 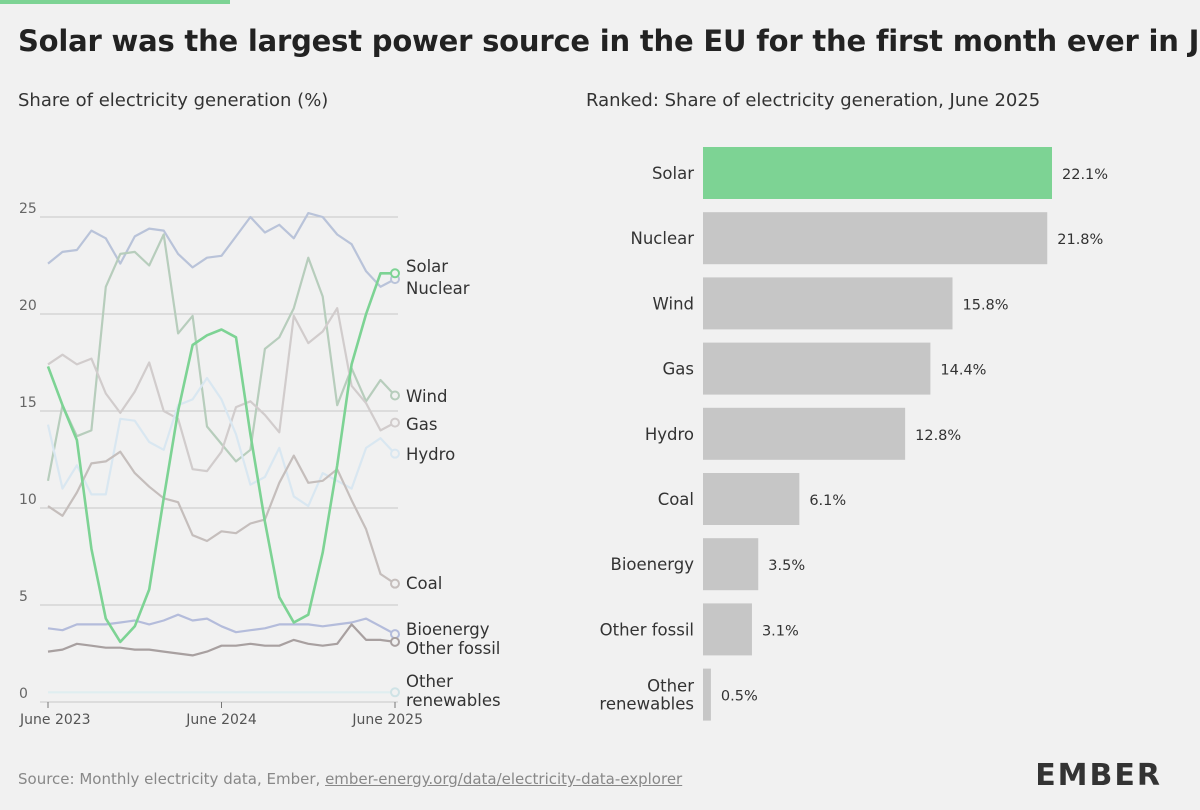 What do you see at coordinates (424, 583) in the screenshot?
I see `series-label-coal: Coal` at bounding box center [424, 583].